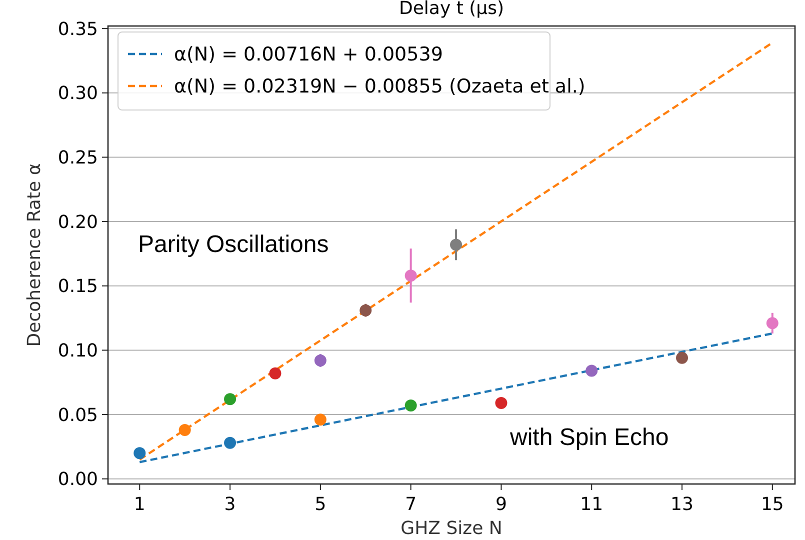 The image size is (805, 540). Describe the element at coordinates (589, 437) in the screenshot. I see `annotation: with Spin Echo` at that location.